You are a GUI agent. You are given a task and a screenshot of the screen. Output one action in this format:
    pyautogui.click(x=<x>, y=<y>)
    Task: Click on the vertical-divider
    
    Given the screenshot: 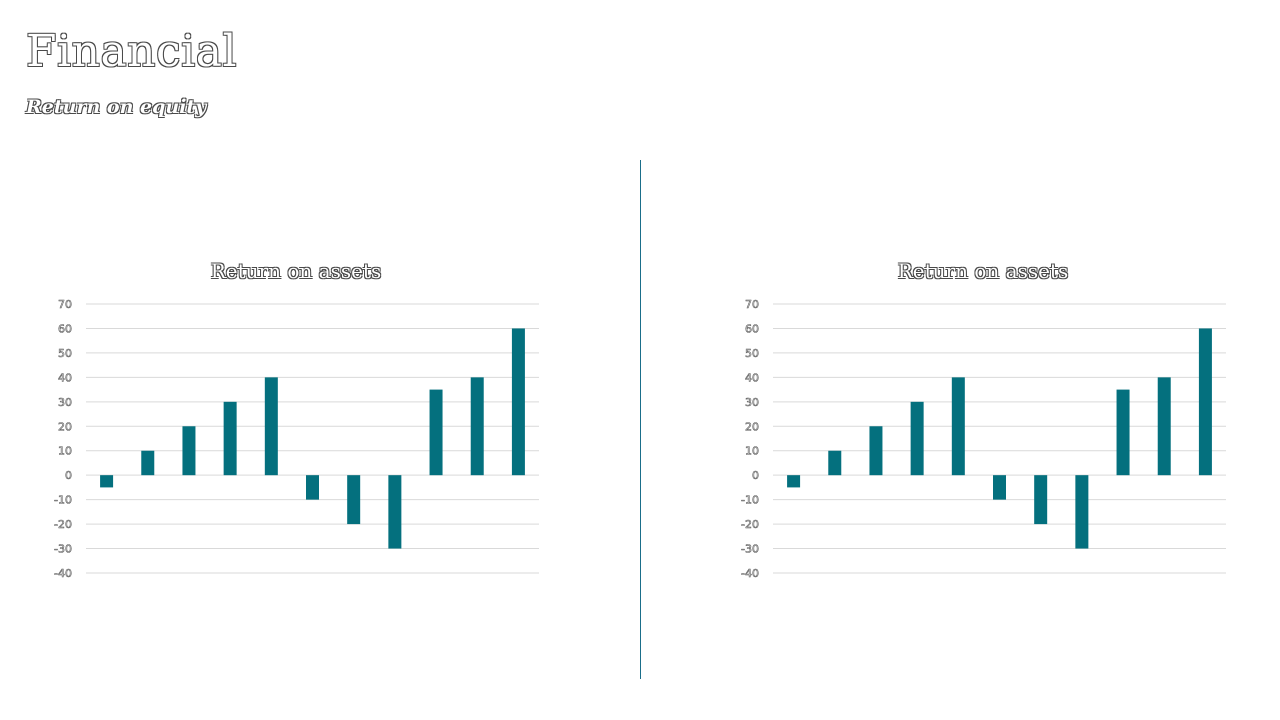 What is the action you would take?
    pyautogui.click(x=640, y=419)
    